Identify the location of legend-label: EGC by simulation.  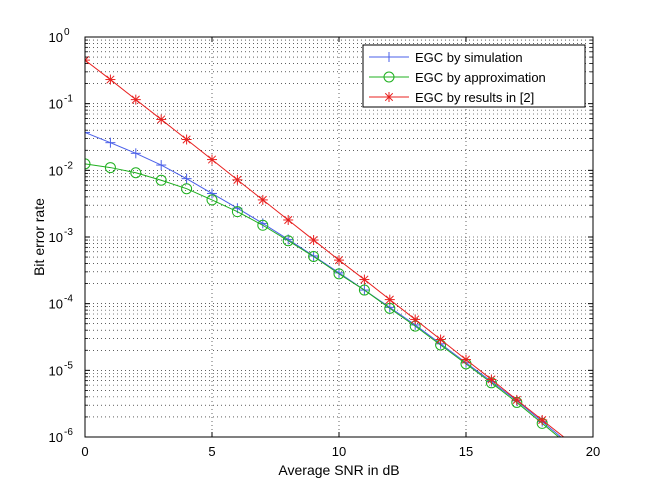
(469, 57).